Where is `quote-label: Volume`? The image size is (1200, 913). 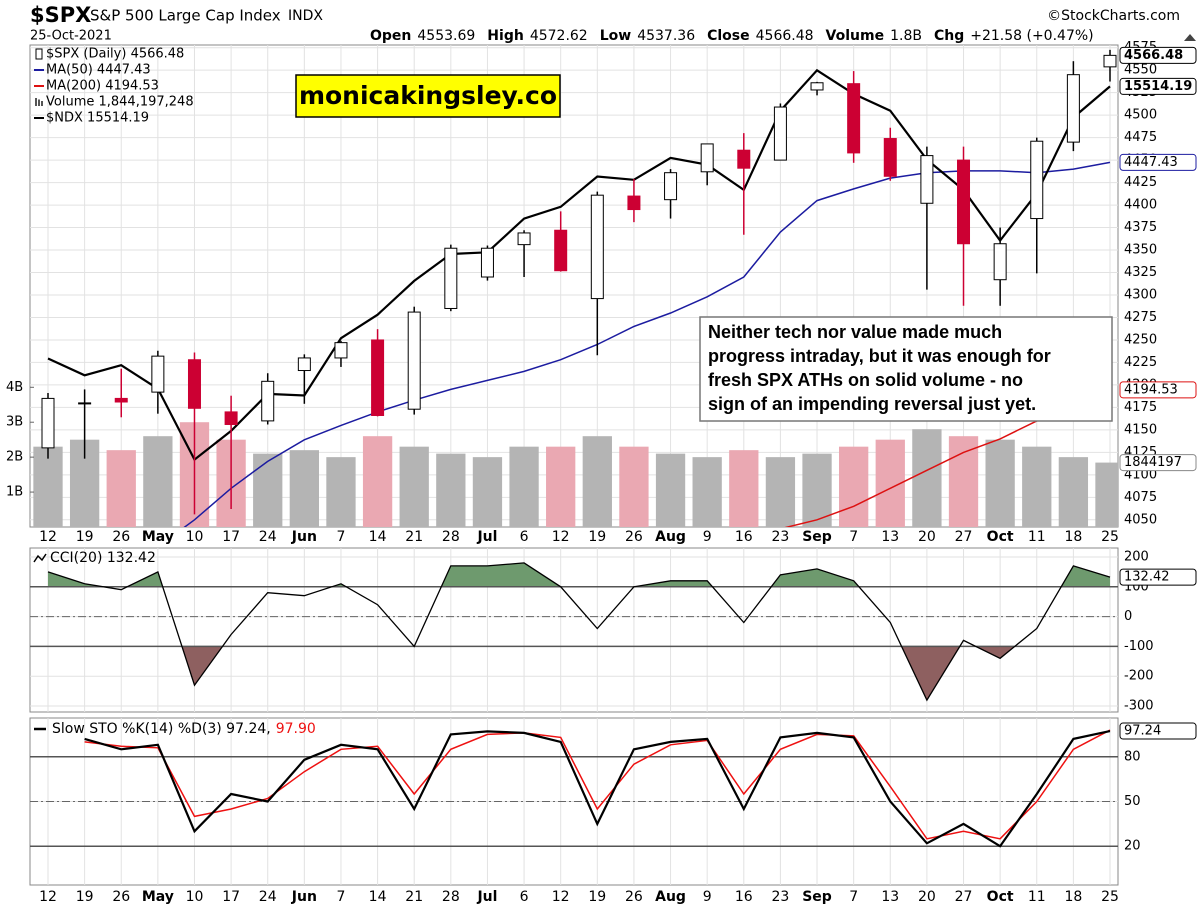 quote-label: Volume is located at coordinates (855, 36).